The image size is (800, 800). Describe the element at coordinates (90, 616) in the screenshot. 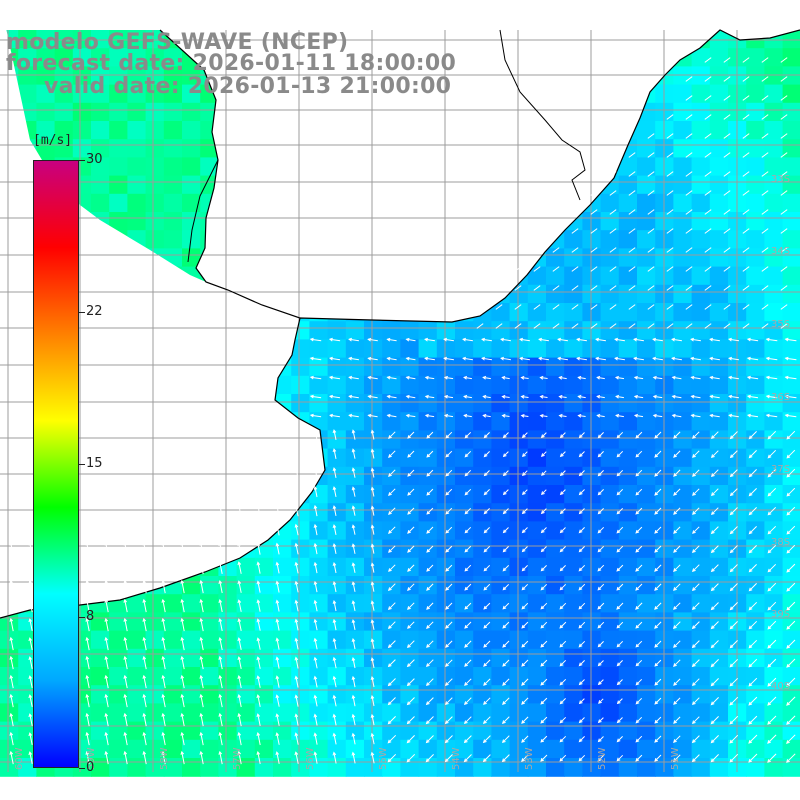

I see `colorbar-tick-label: 8` at that location.